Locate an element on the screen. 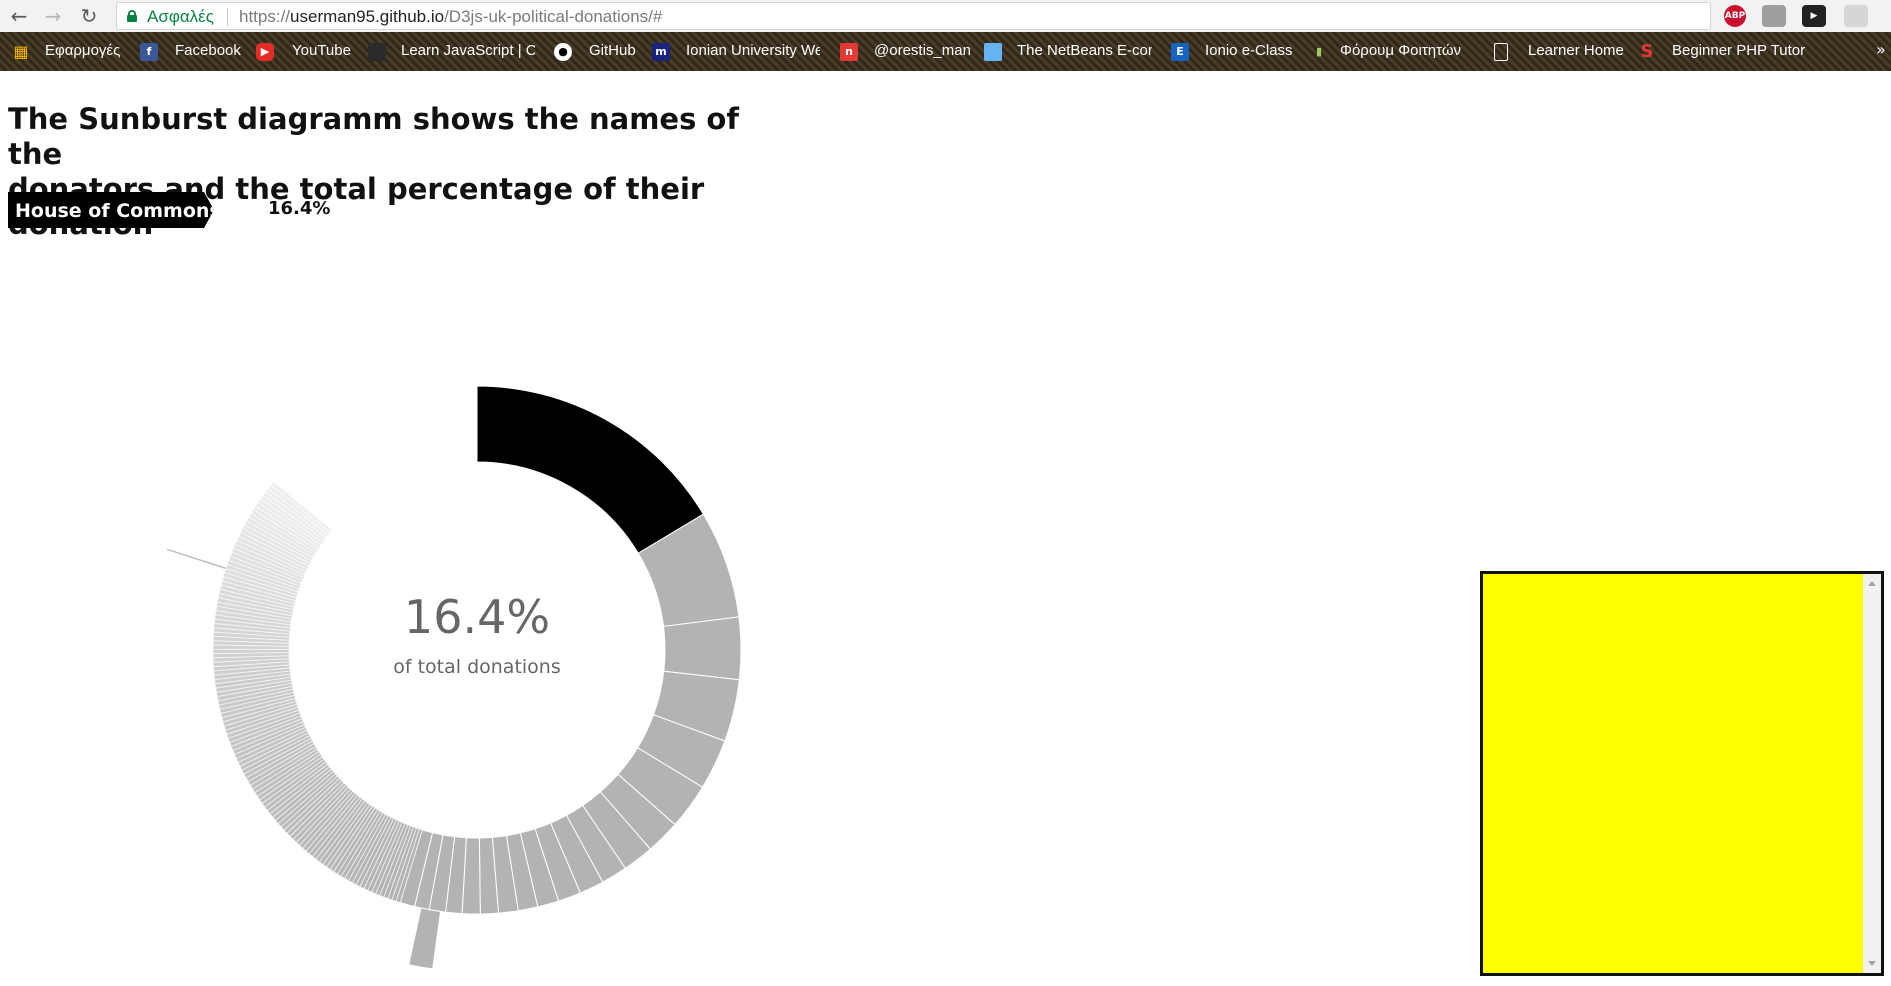 The width and height of the screenshot is (1891, 986). ionian-icon: m is located at coordinates (661, 52).